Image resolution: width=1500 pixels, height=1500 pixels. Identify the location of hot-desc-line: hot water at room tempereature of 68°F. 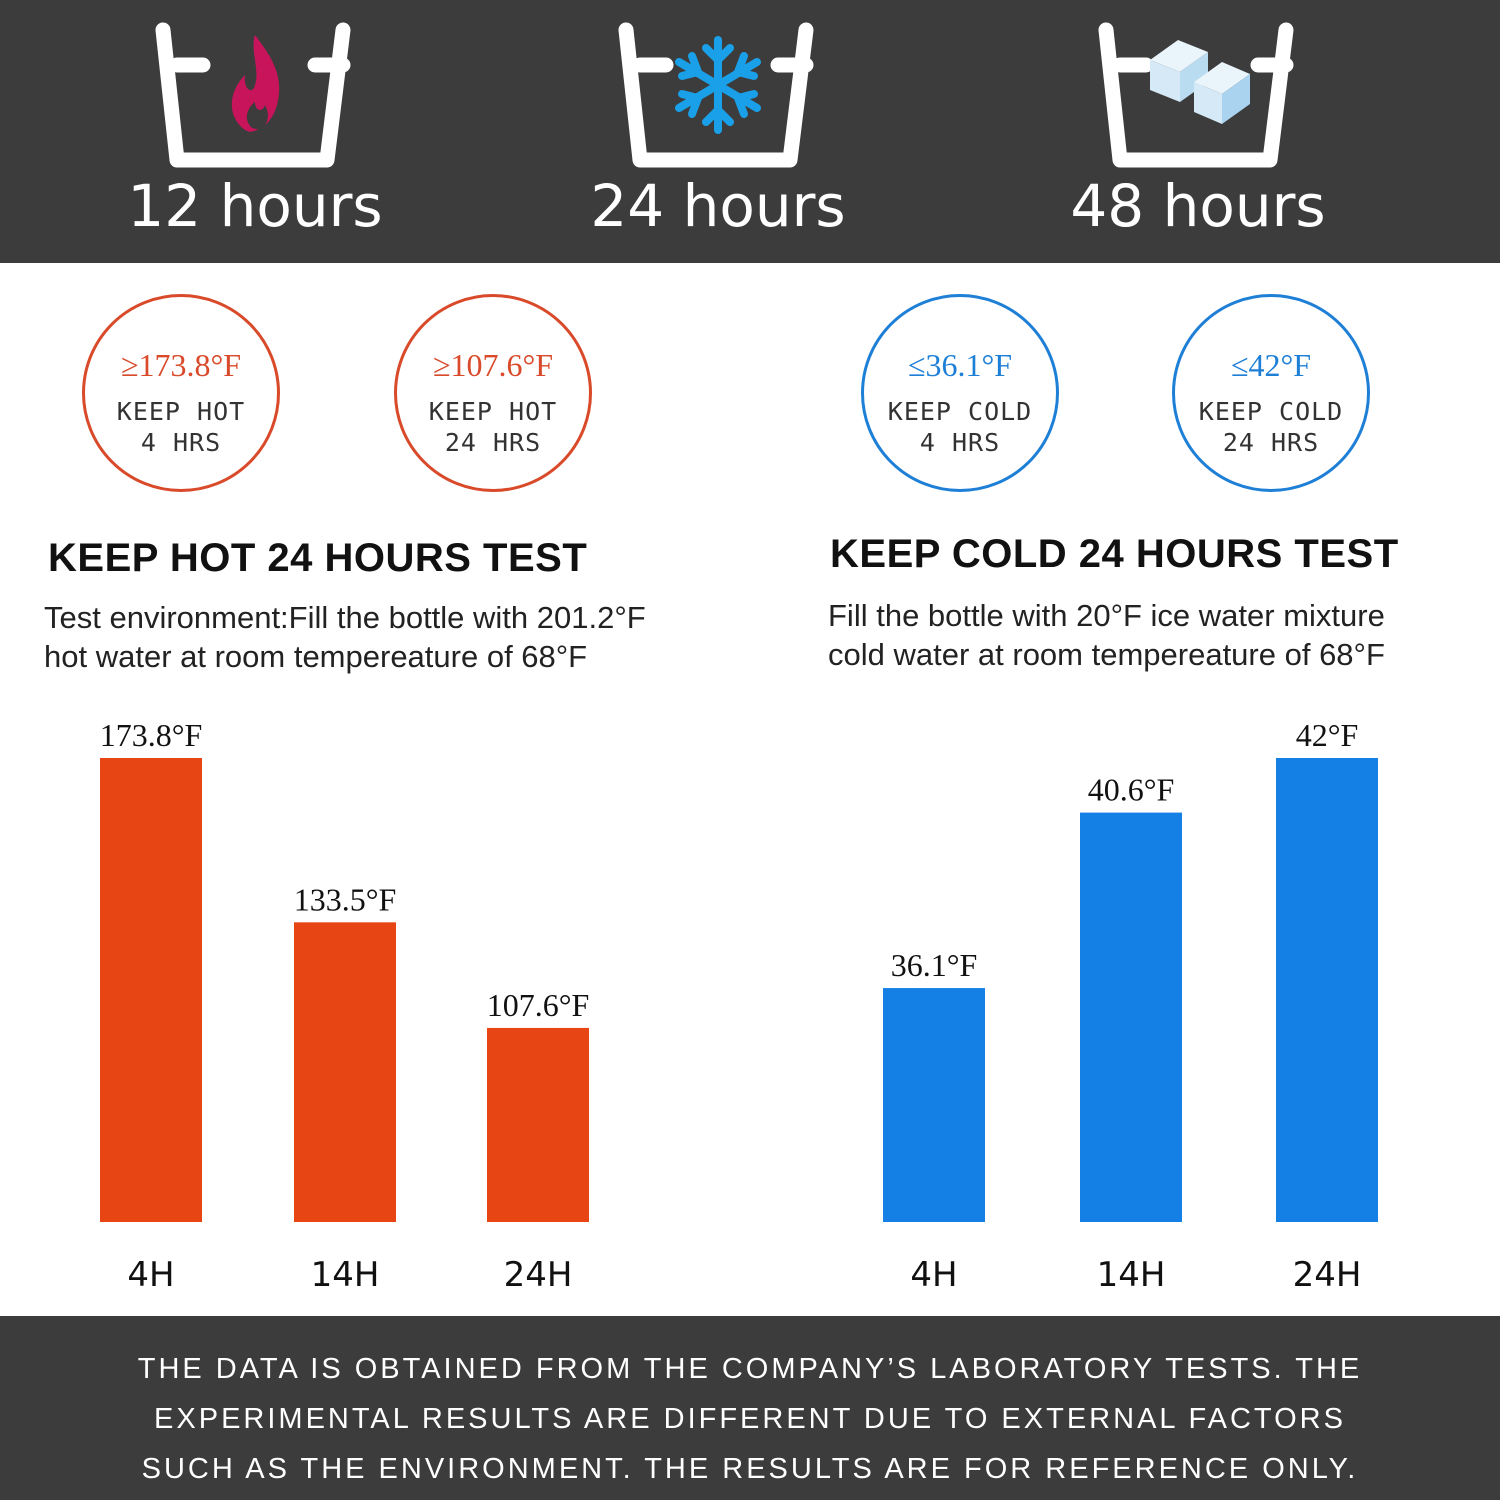
(316, 656).